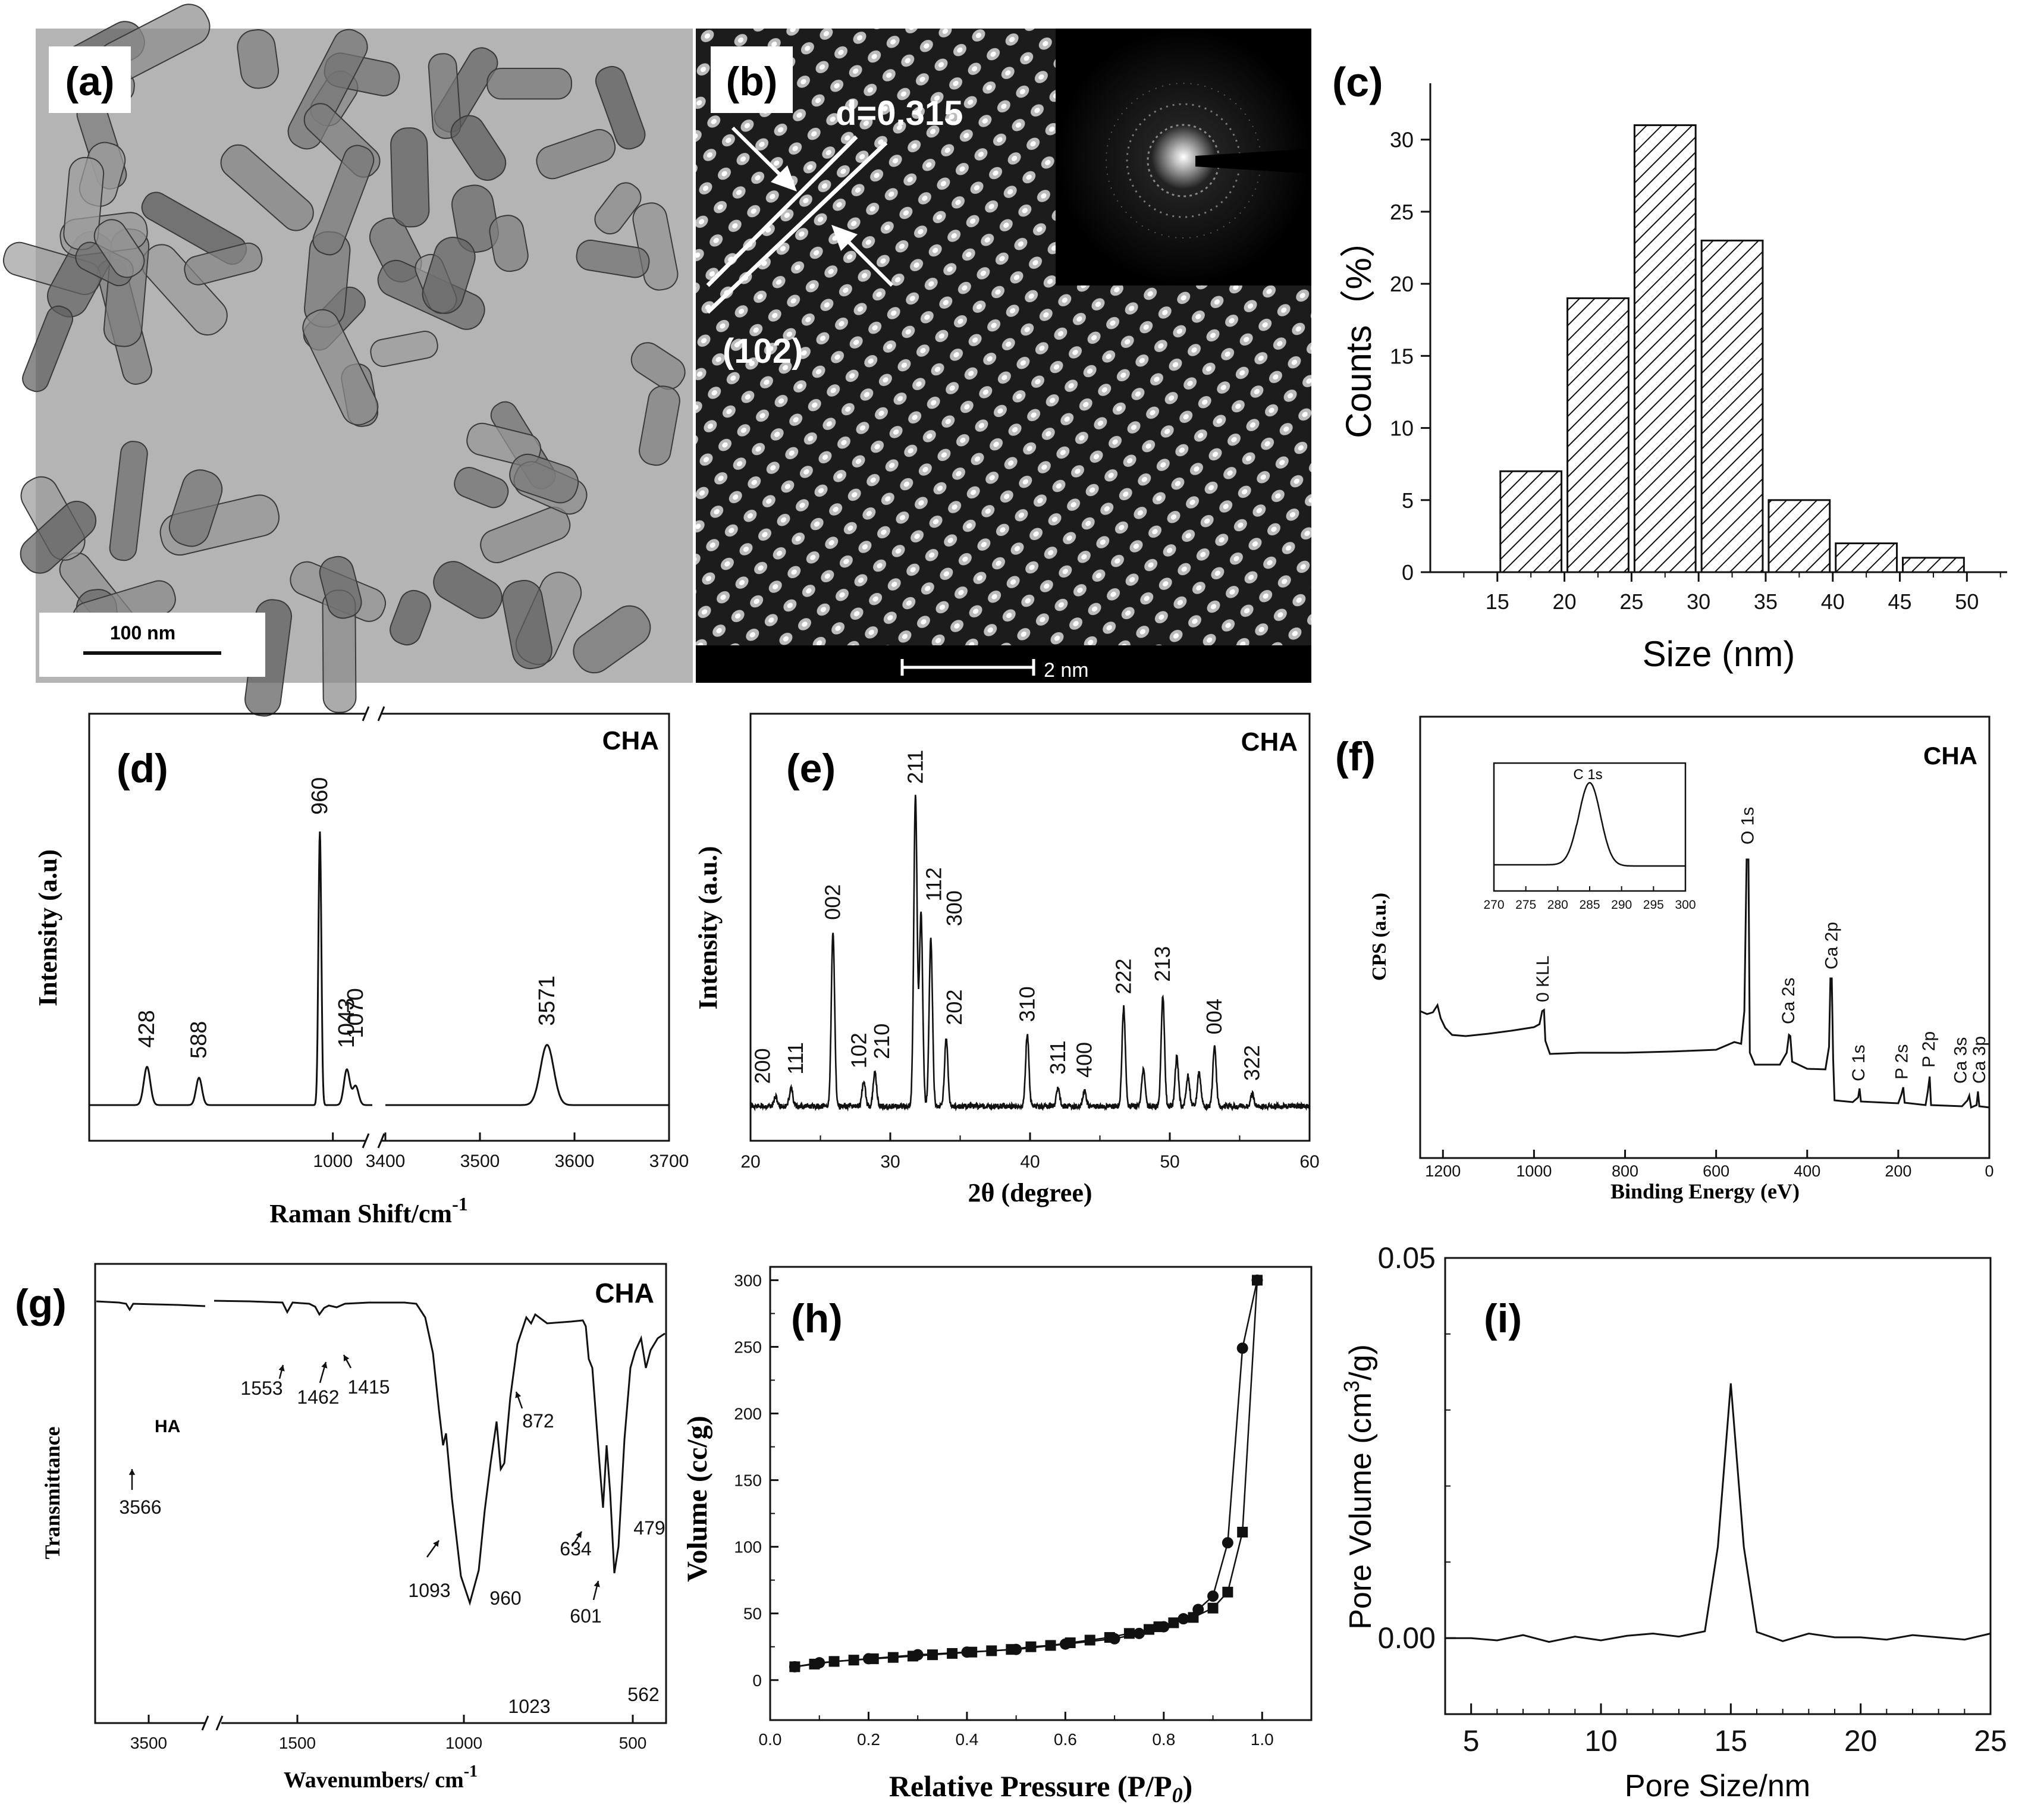 The width and height of the screenshot is (2025, 1820). What do you see at coordinates (750, 1162) in the screenshot?
I see `x-tick-label: 20` at bounding box center [750, 1162].